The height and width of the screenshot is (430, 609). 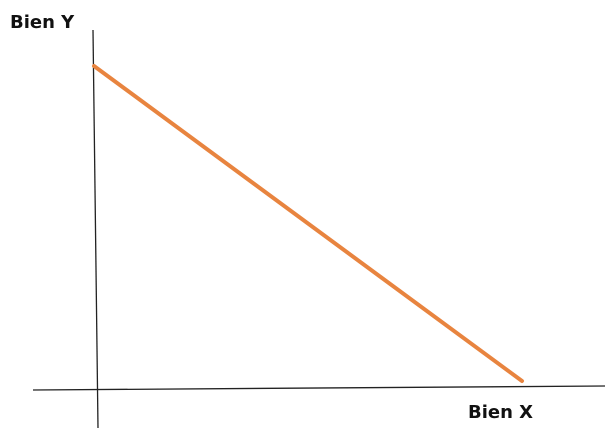 What do you see at coordinates (500, 412) in the screenshot?
I see `x-axis-label: Bien X` at bounding box center [500, 412].